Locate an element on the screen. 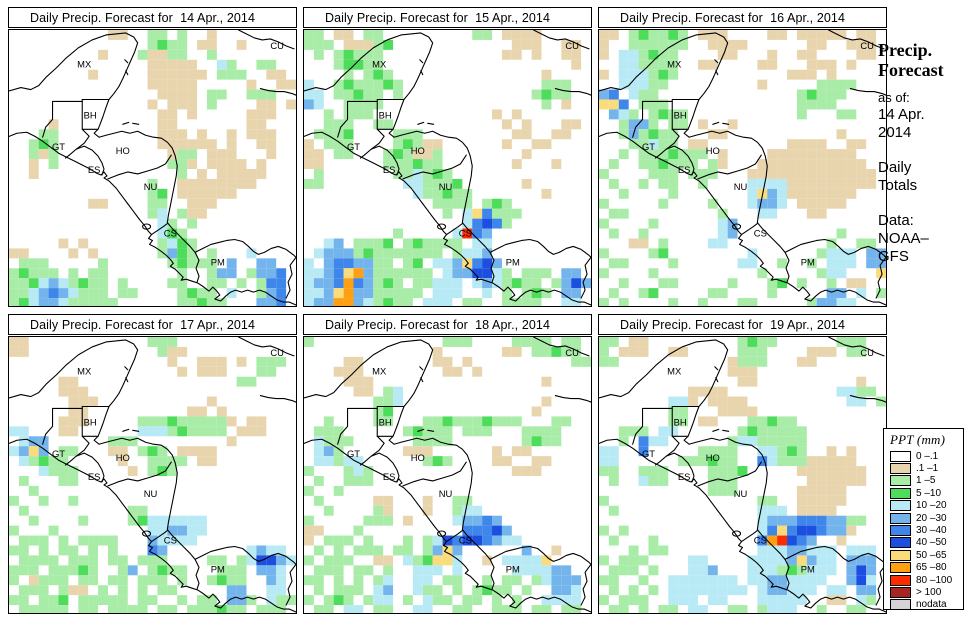 The height and width of the screenshot is (633, 967). country-label-mx: MX is located at coordinates (674, 64).